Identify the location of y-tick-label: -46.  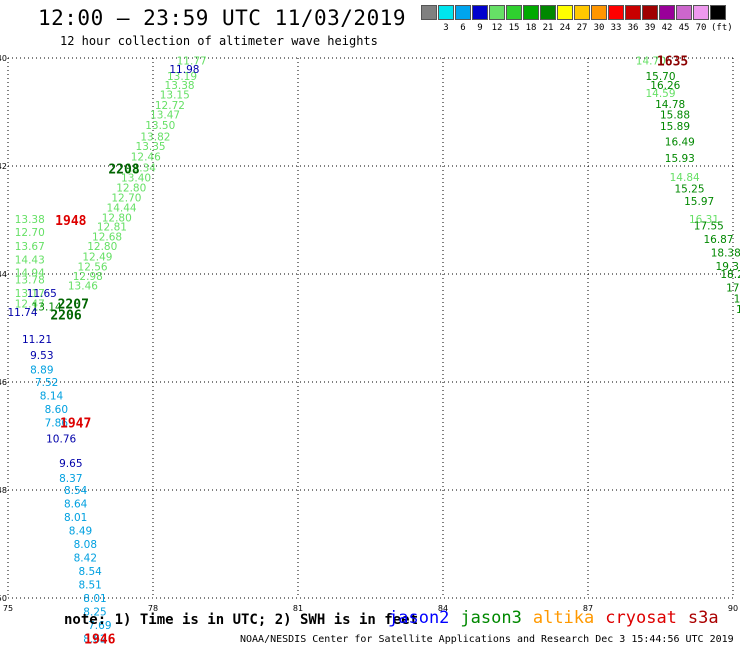
(3, 382).